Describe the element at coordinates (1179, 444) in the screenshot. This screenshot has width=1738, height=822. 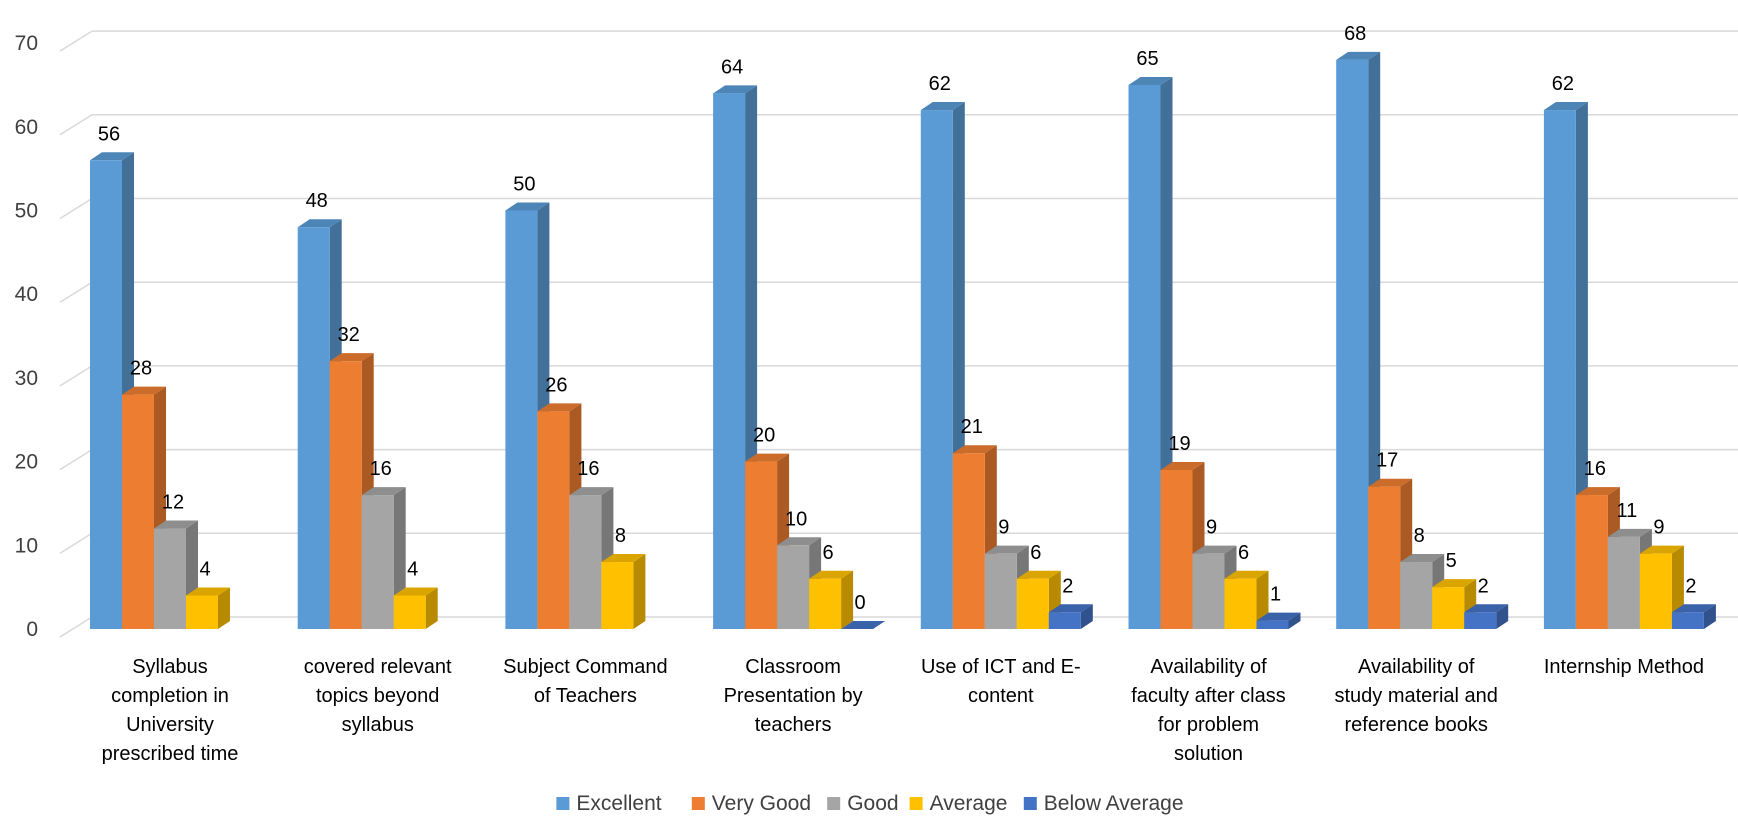
I see `data-label: 19` at that location.